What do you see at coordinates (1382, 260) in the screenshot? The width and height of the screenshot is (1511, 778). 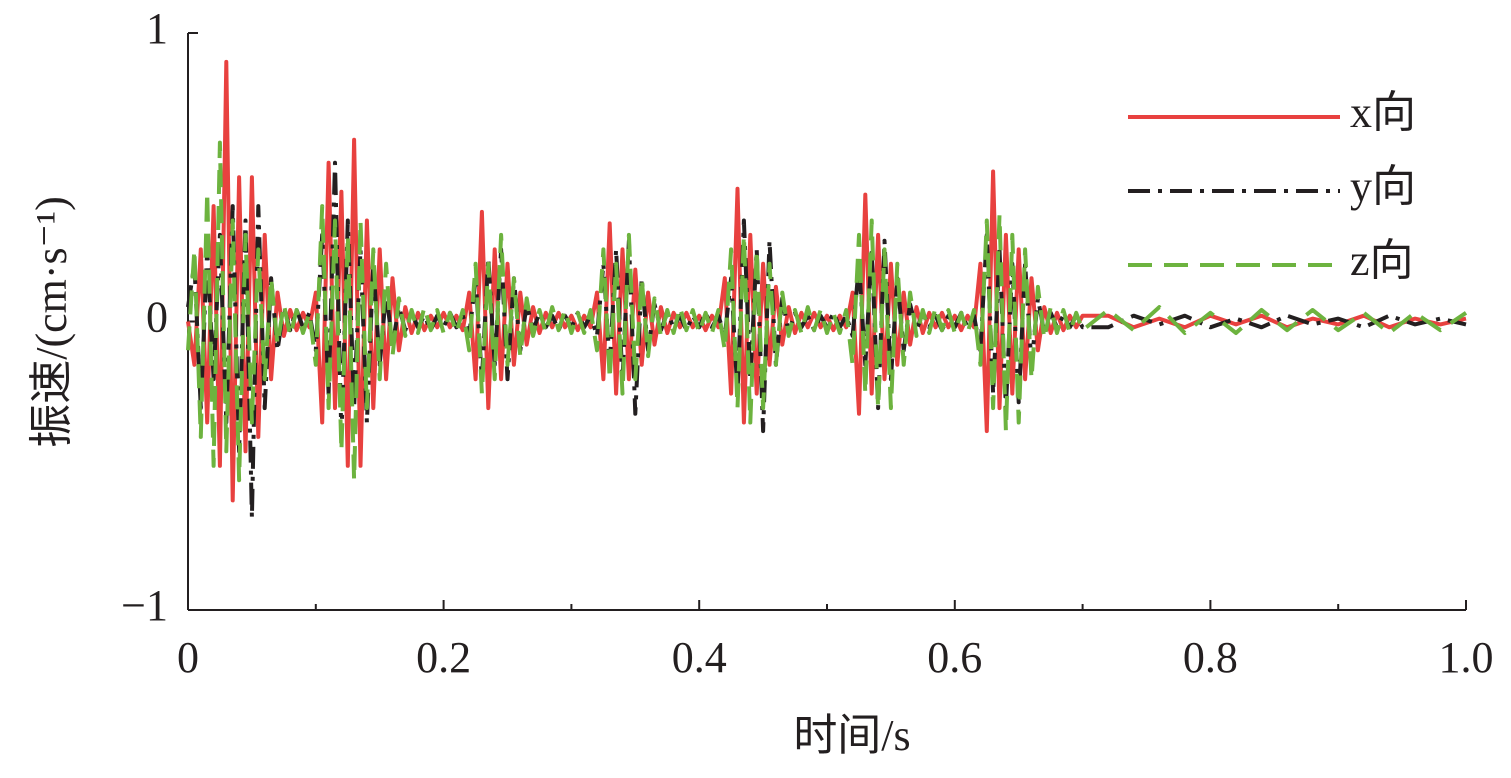 I see `legend-label: z向` at bounding box center [1382, 260].